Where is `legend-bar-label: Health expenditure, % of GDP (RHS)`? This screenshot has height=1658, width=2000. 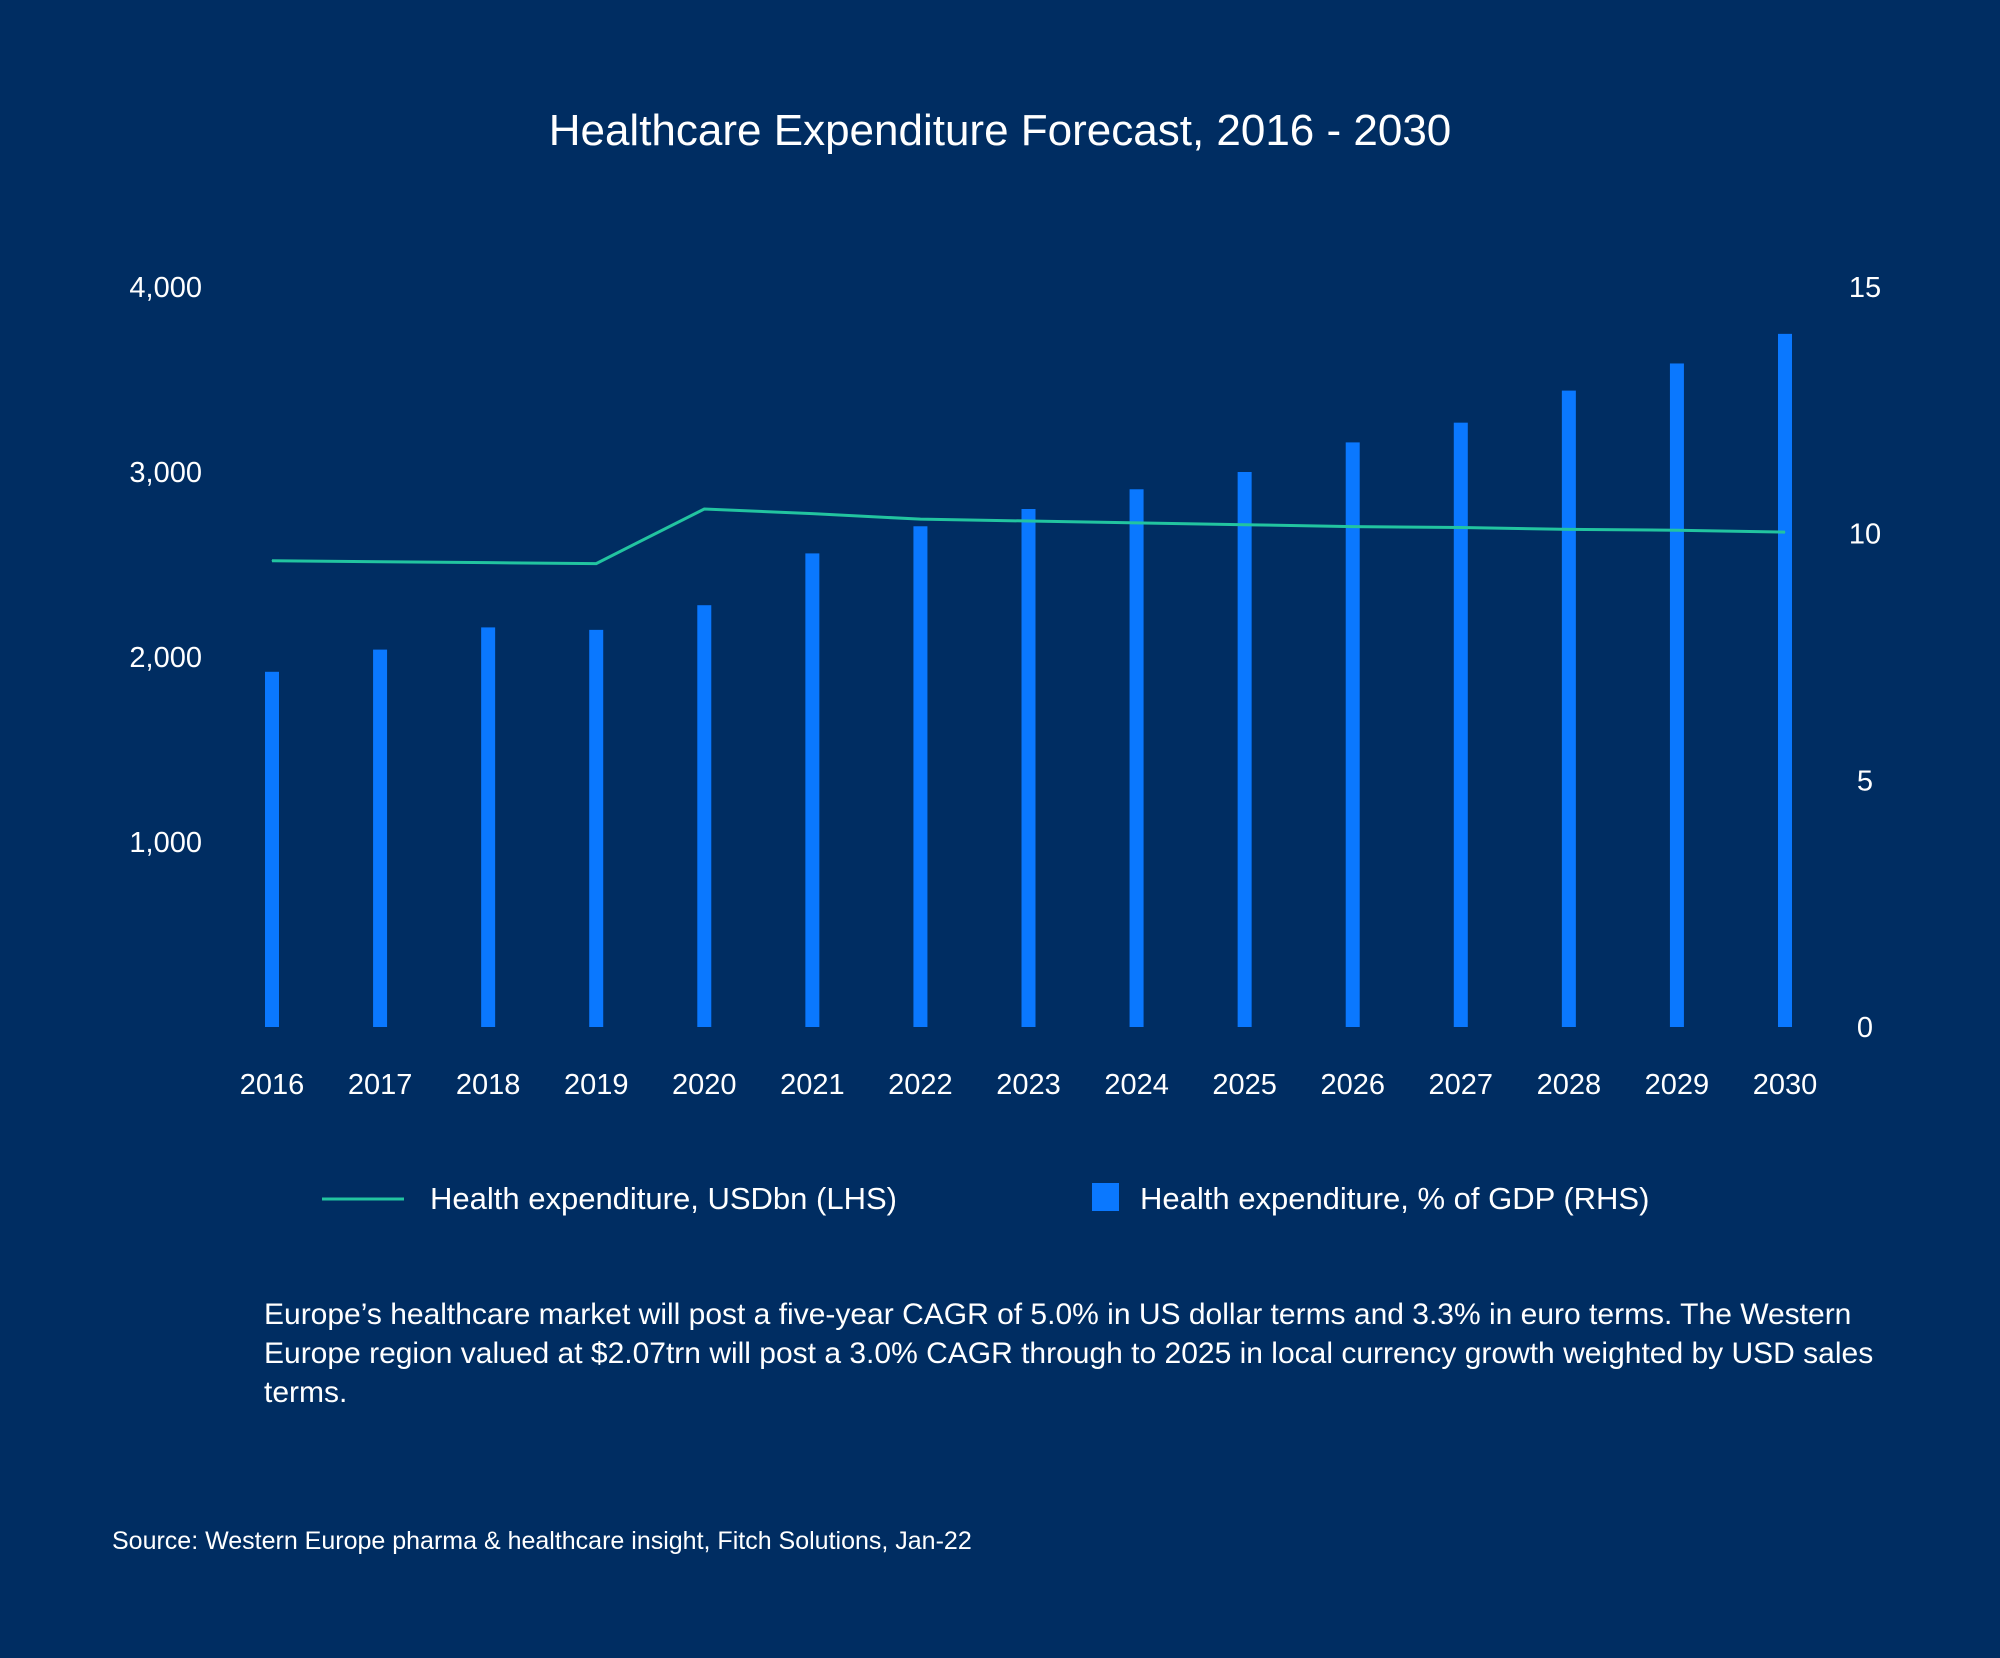 legend-bar-label: Health expenditure, % of GDP (RHS) is located at coordinates (1394, 1198).